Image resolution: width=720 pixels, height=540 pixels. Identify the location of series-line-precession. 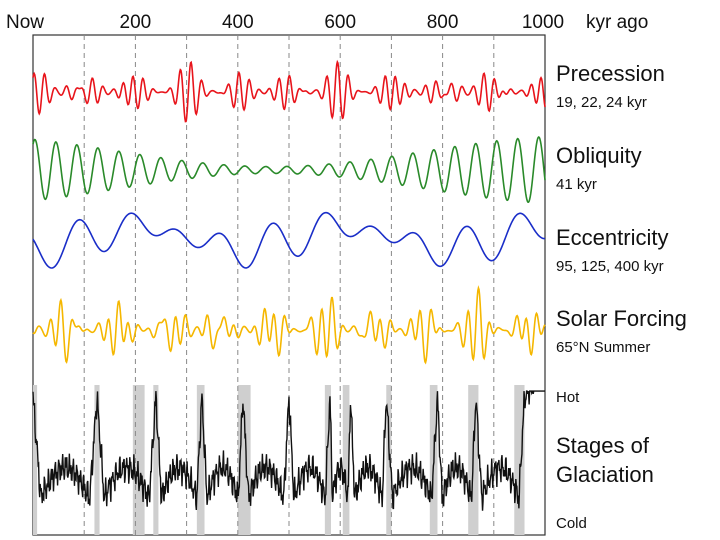
(289, 91).